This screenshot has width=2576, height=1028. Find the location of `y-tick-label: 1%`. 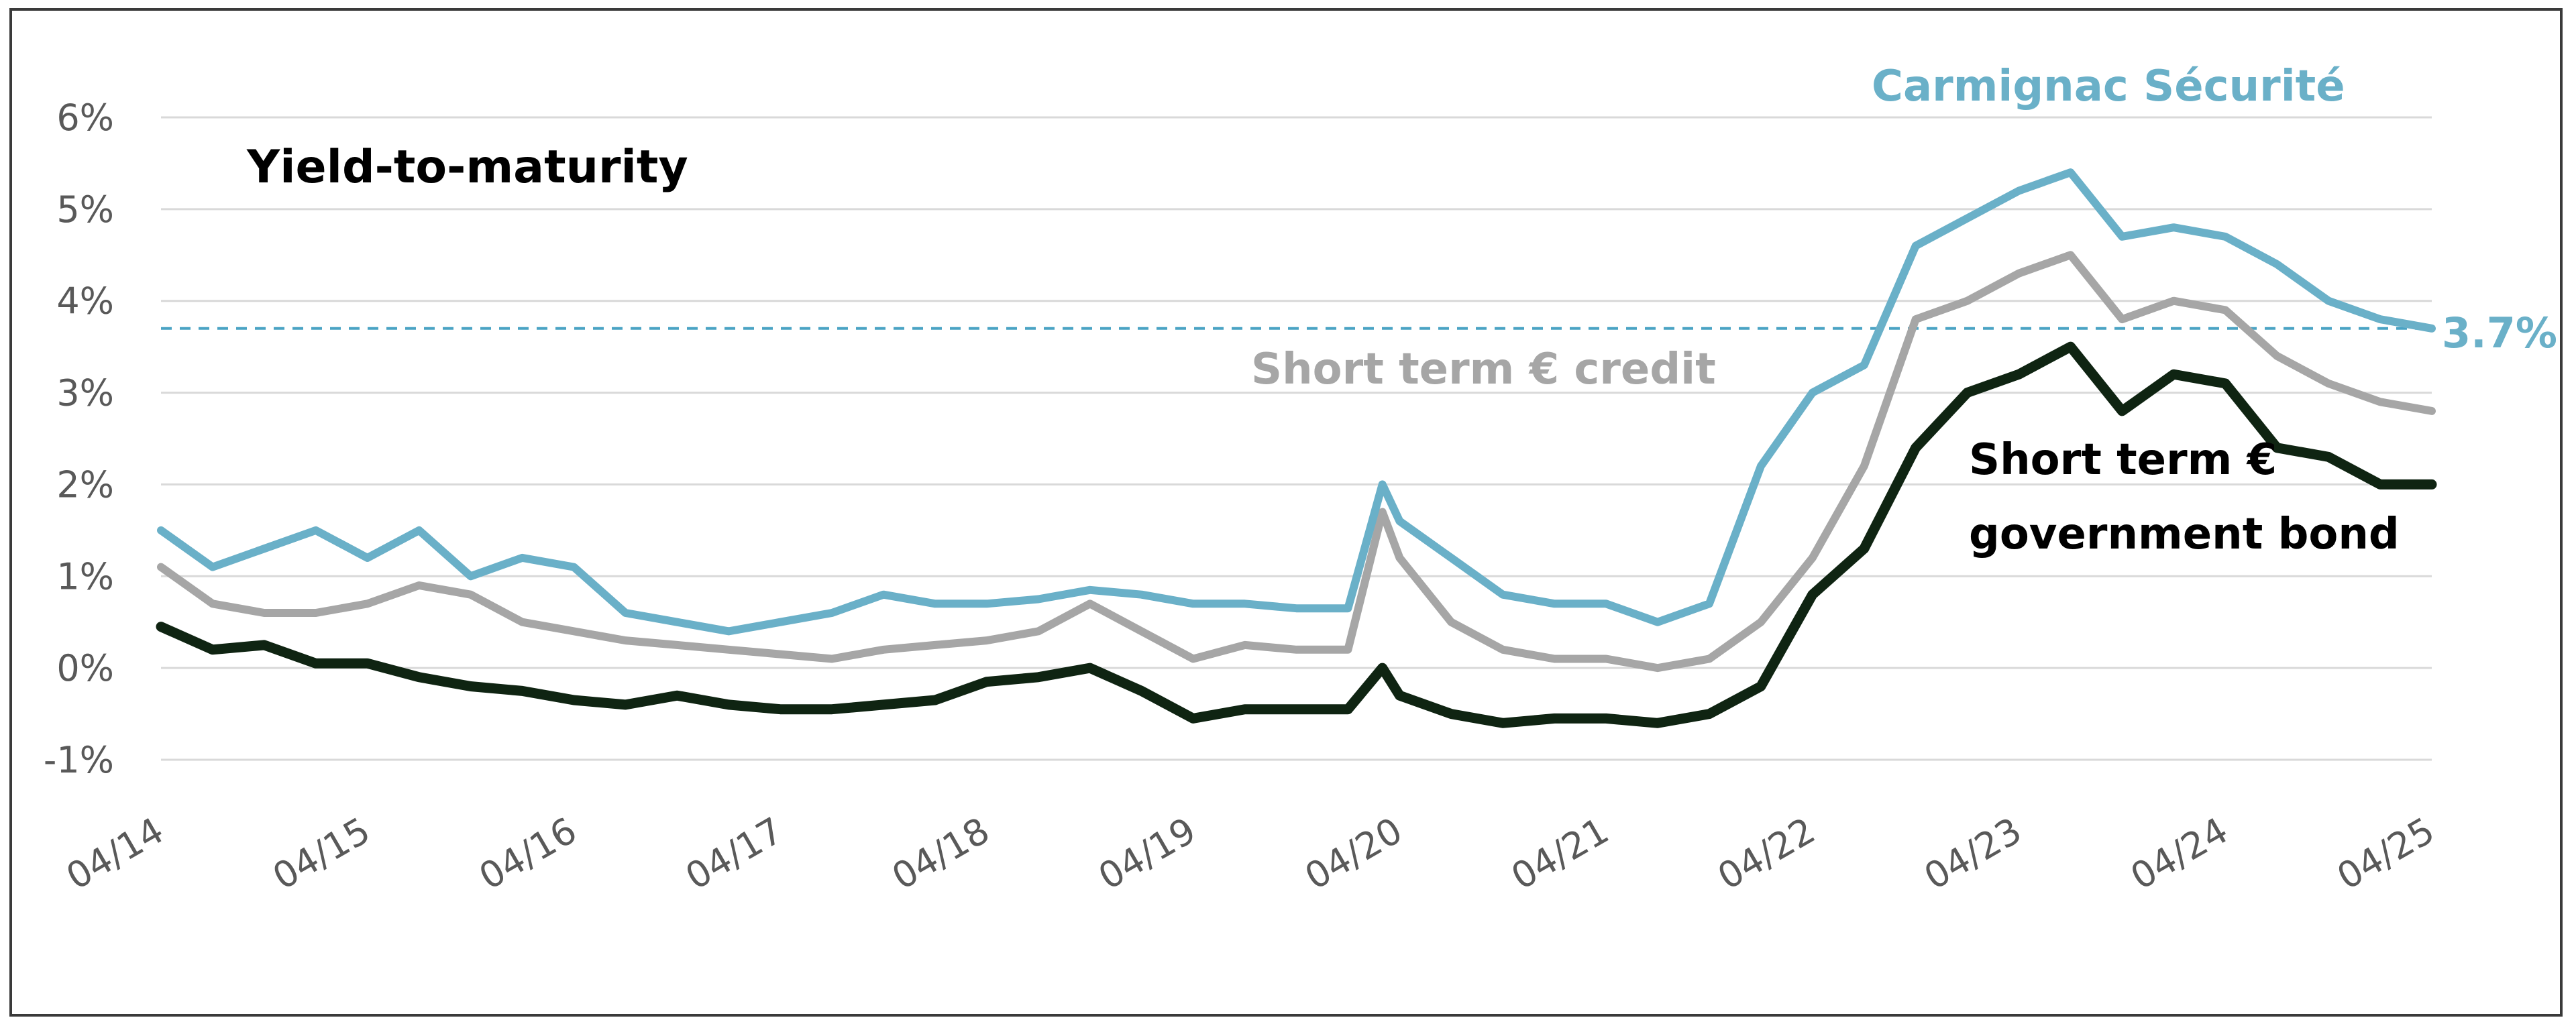

y-tick-label: 1% is located at coordinates (85, 576).